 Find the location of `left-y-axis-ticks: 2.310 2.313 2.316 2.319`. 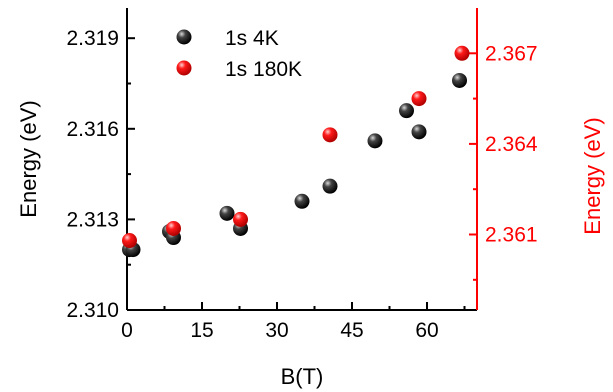

left-y-axis-ticks: 2.310 2.313 2.316 2.319 is located at coordinates (100, 174).